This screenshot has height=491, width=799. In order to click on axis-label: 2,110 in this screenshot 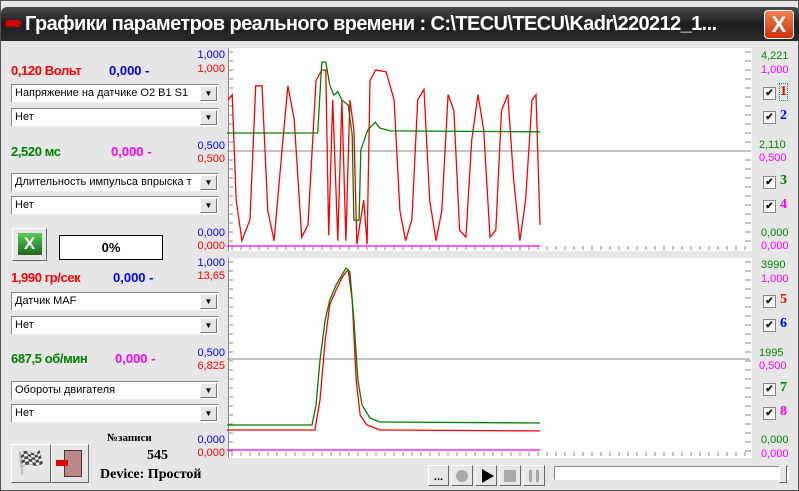, I will do `click(772, 145)`.